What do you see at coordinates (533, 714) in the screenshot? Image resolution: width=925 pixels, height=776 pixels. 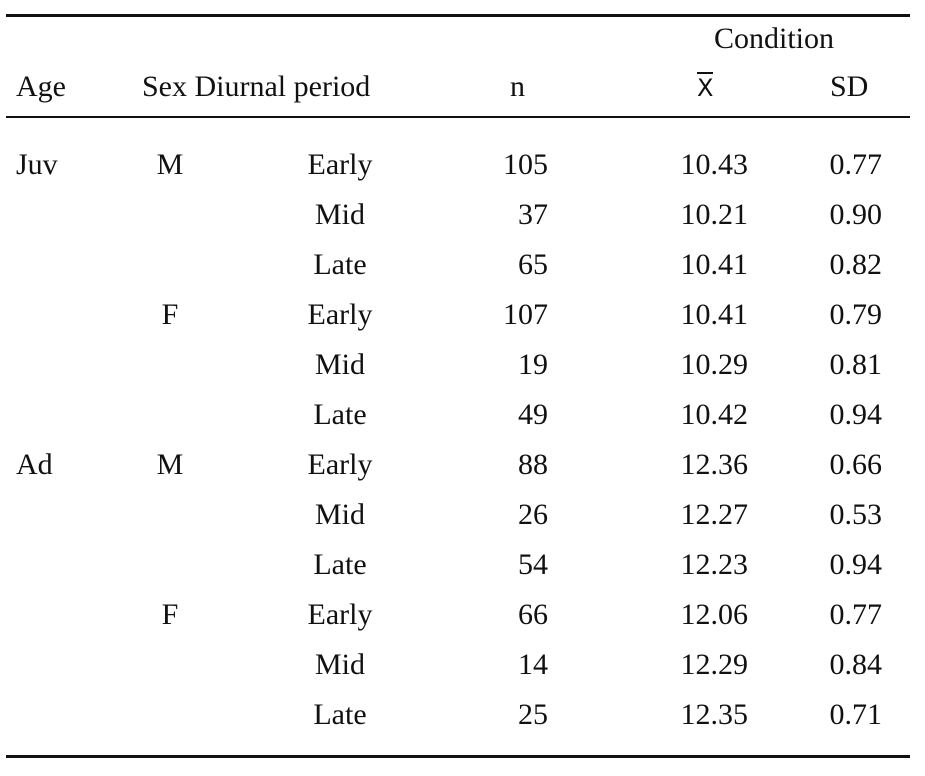 I see `n-cell: 25` at bounding box center [533, 714].